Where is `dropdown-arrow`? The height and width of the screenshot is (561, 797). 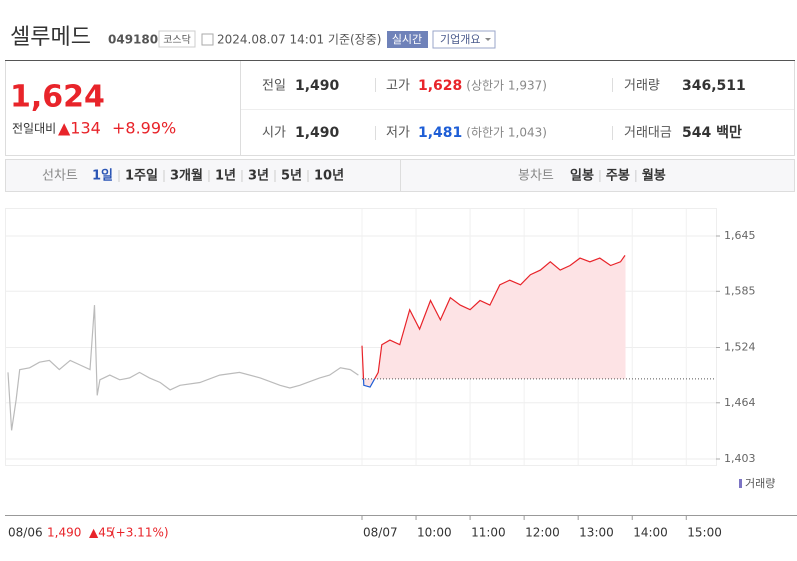
dropdown-arrow is located at coordinates (488, 39).